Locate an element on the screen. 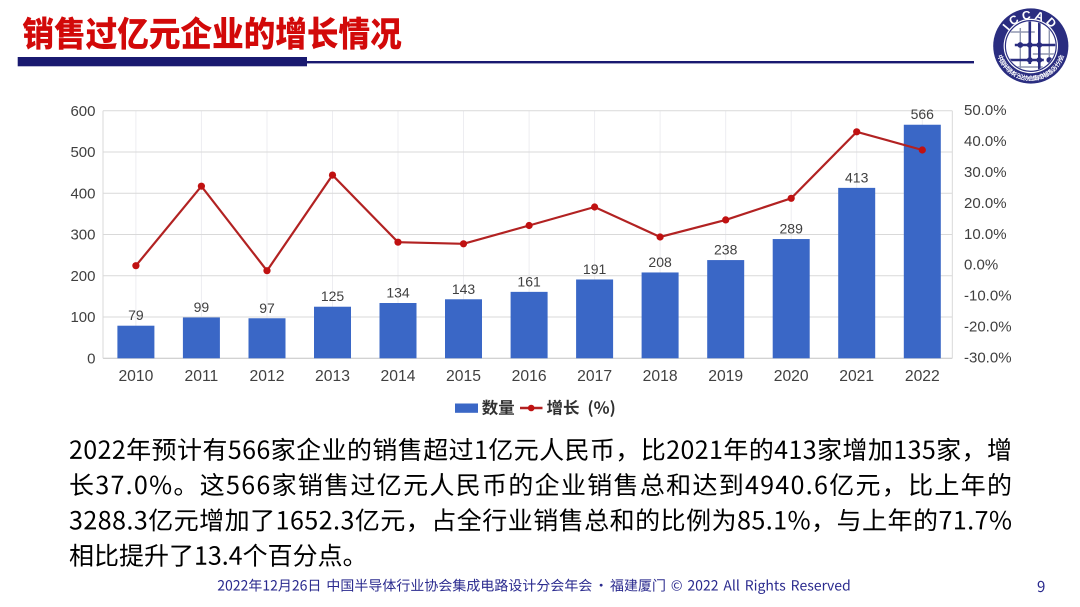 This screenshot has width=1080, height=607. svg-text: 2017 is located at coordinates (594, 376).